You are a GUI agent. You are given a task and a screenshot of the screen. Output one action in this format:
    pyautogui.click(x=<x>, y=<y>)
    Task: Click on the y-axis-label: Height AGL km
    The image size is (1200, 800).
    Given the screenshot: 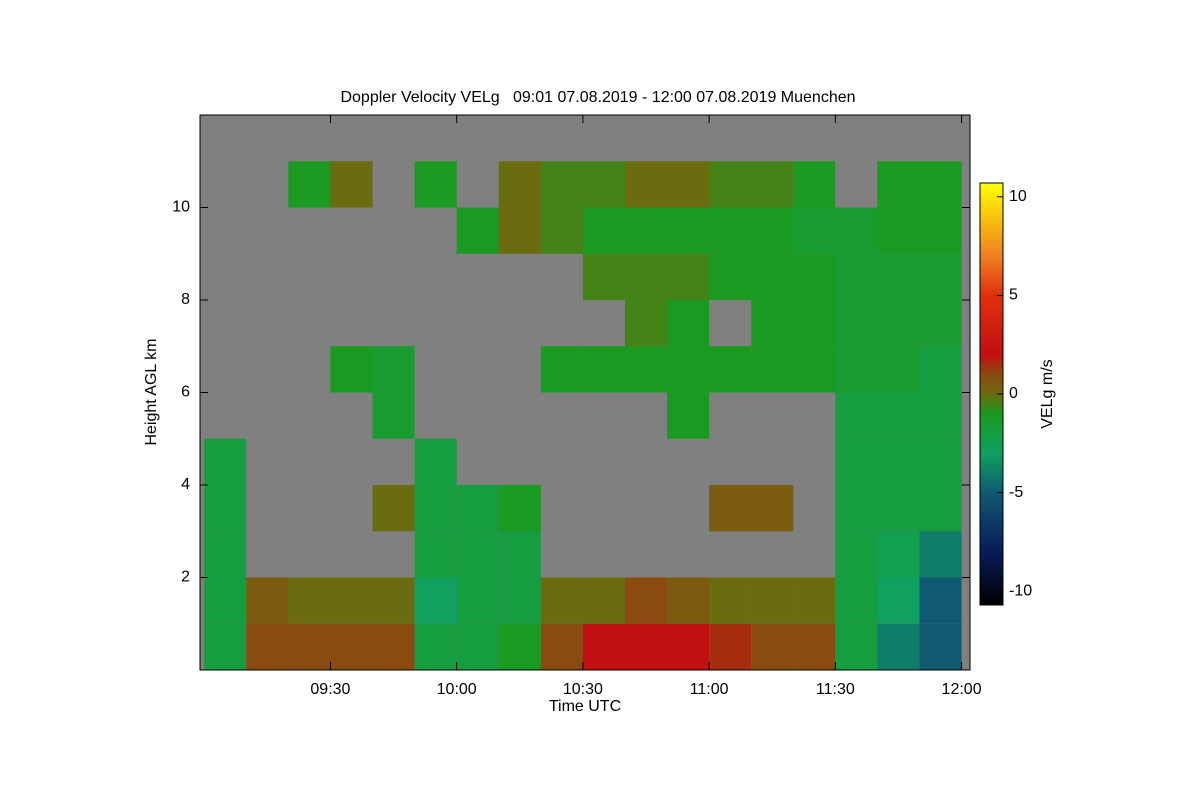 What is the action you would take?
    pyautogui.click(x=151, y=391)
    